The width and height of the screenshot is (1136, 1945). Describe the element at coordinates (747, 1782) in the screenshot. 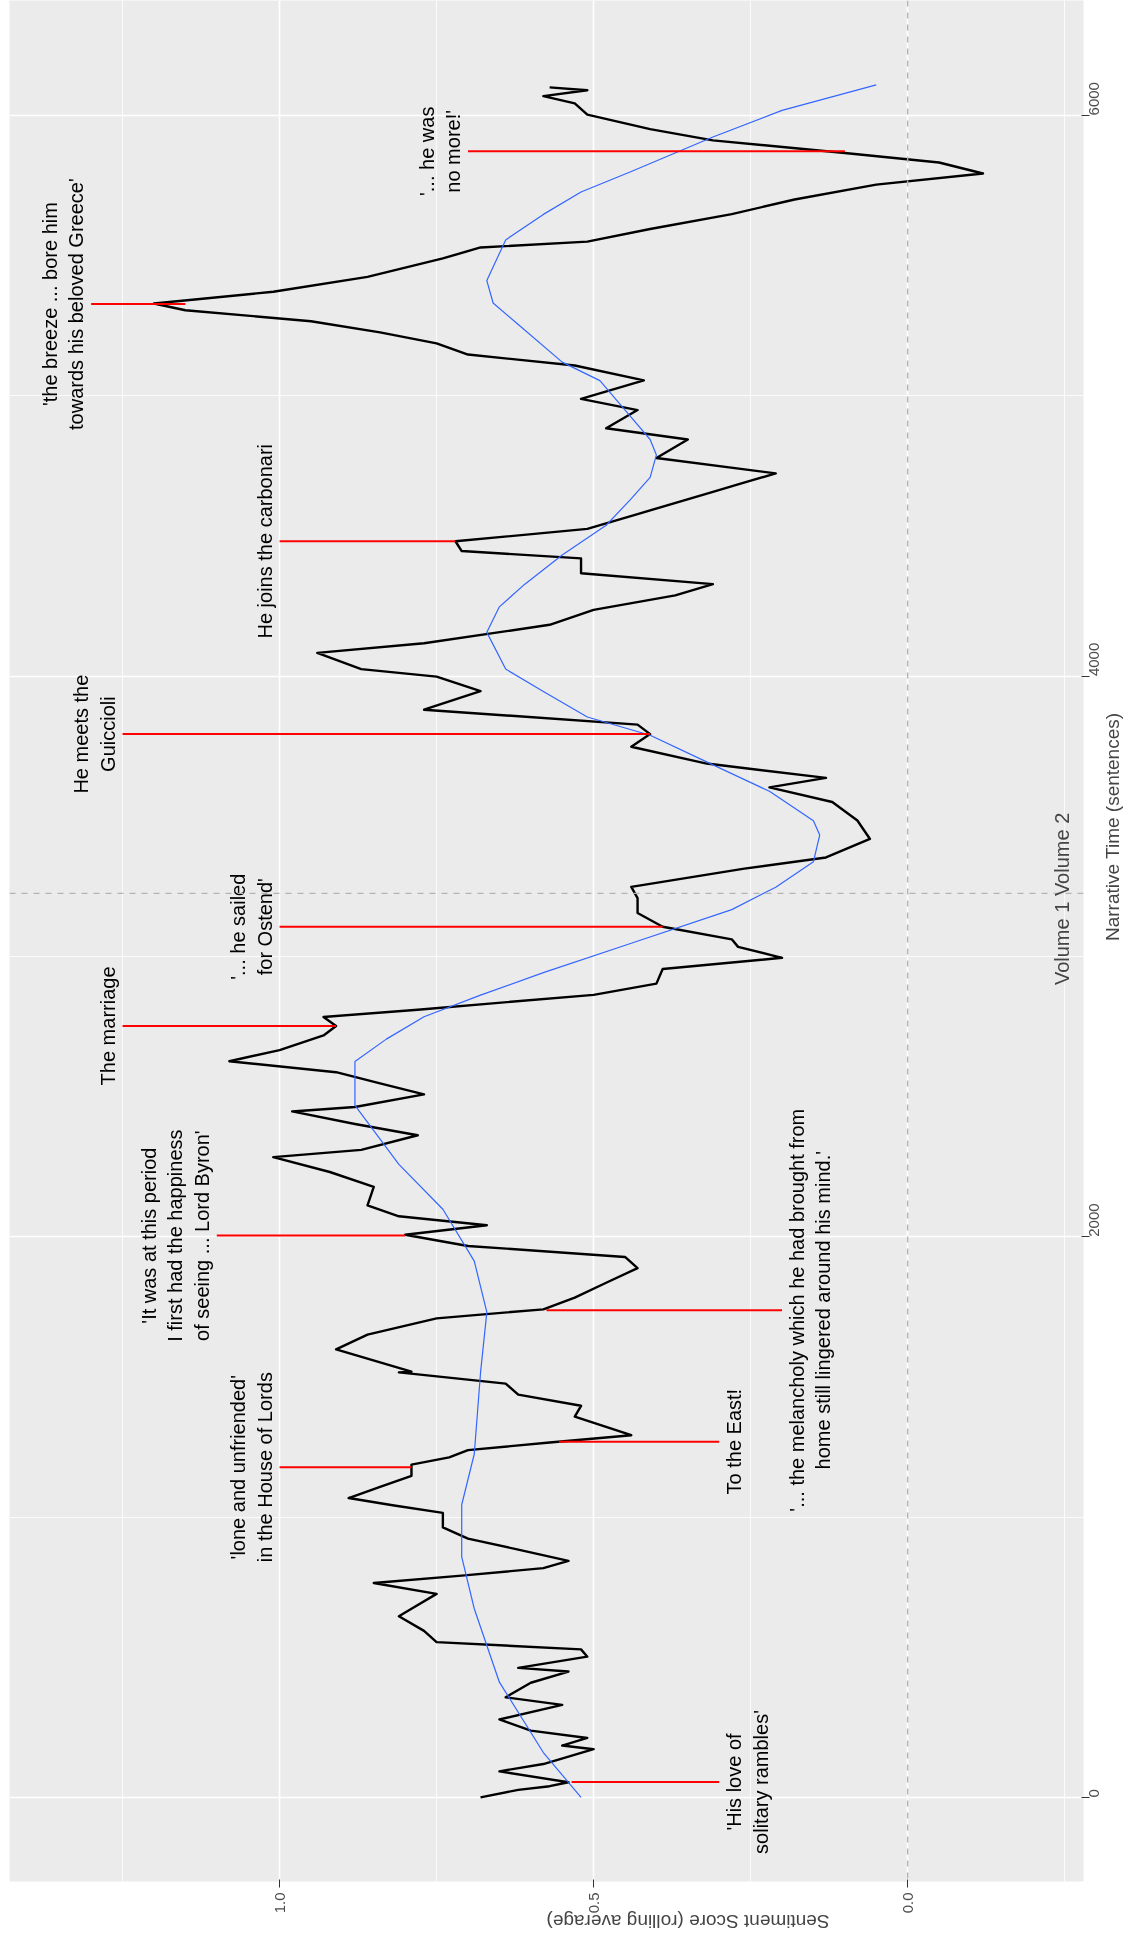

I see `annotation: 'His love of solitary rambles'` at that location.